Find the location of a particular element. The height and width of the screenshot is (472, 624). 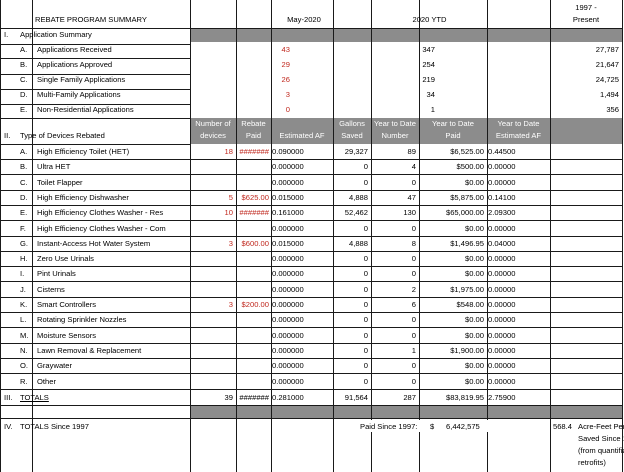

since-paid-value: 6,442,575 is located at coordinates (463, 426).